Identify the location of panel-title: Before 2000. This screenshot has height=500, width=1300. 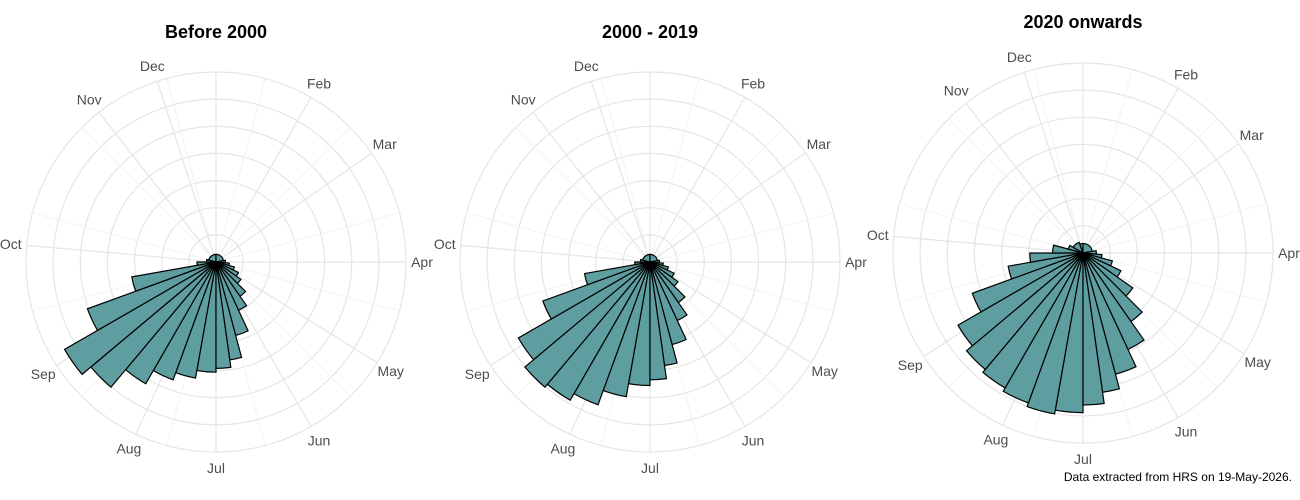
(216, 32).